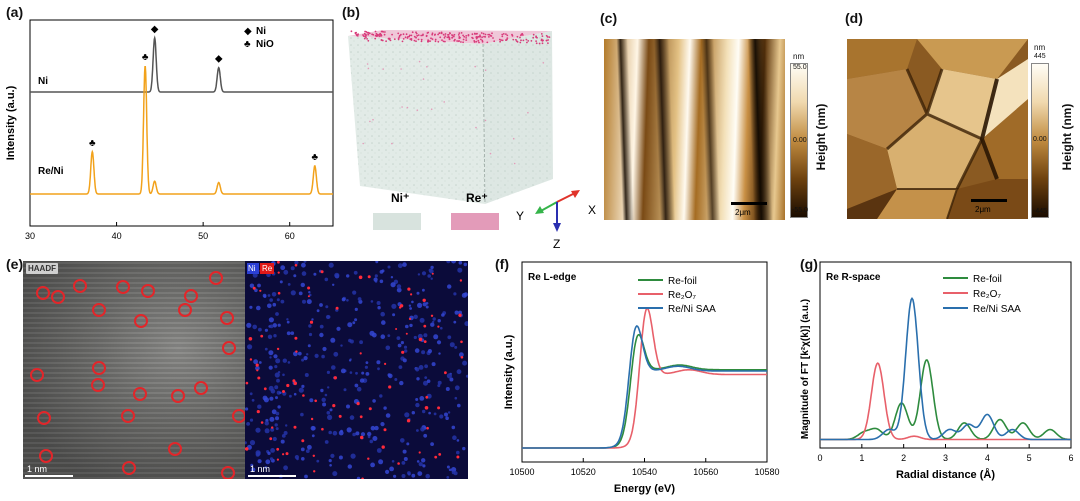 The image size is (1080, 501). Describe the element at coordinates (37, 469) in the screenshot. I see `haadf-scalebar-label: 1 nm` at that location.